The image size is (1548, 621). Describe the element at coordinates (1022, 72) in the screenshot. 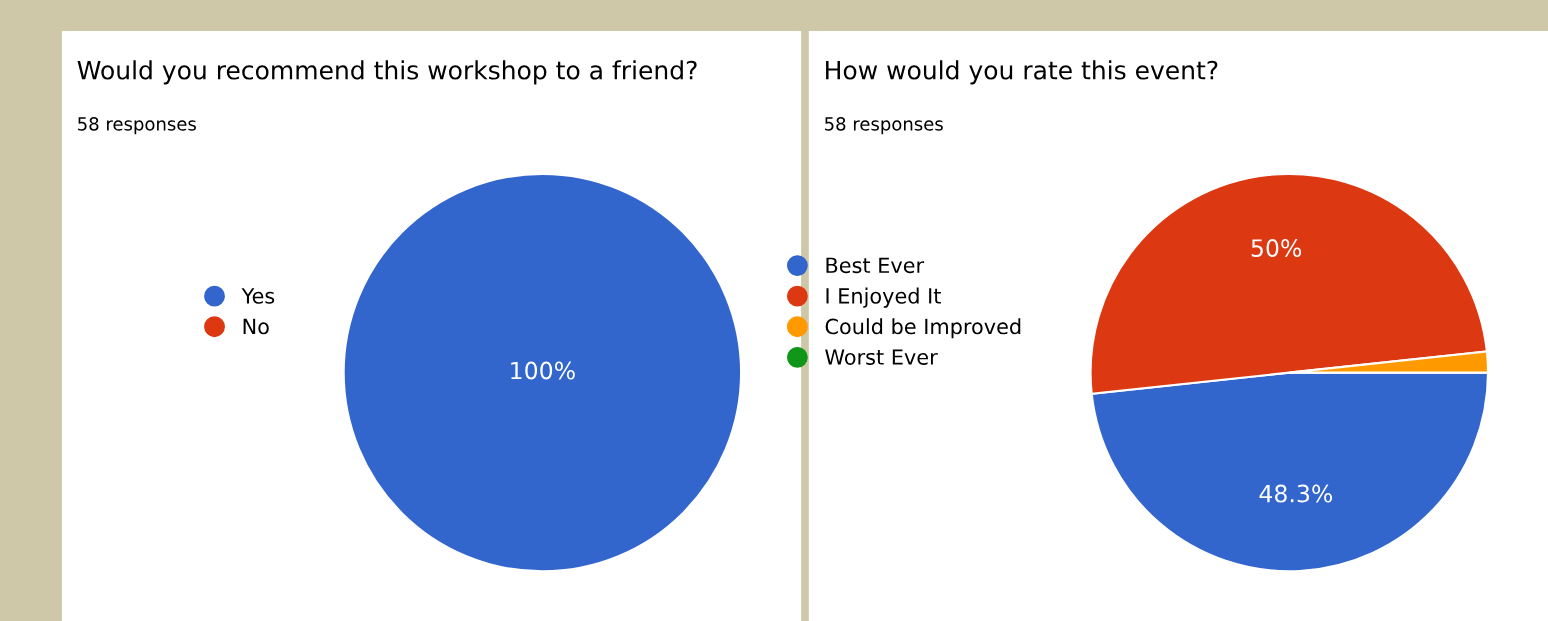

I see `chart-title: How would you rate this event?` at that location.